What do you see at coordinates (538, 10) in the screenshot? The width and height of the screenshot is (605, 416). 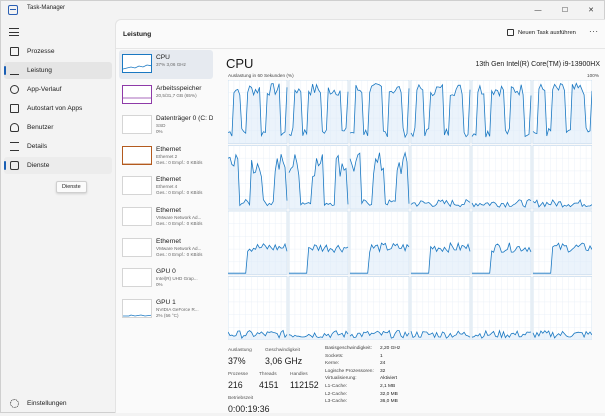 I see `minimize-button: —` at bounding box center [538, 10].